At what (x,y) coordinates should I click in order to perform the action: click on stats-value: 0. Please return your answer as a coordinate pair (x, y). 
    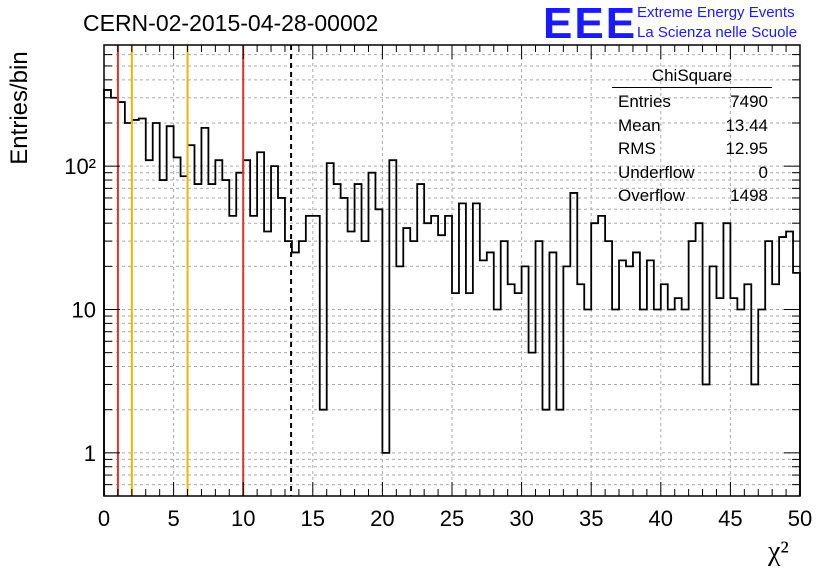
    Looking at the image, I should click on (763, 172).